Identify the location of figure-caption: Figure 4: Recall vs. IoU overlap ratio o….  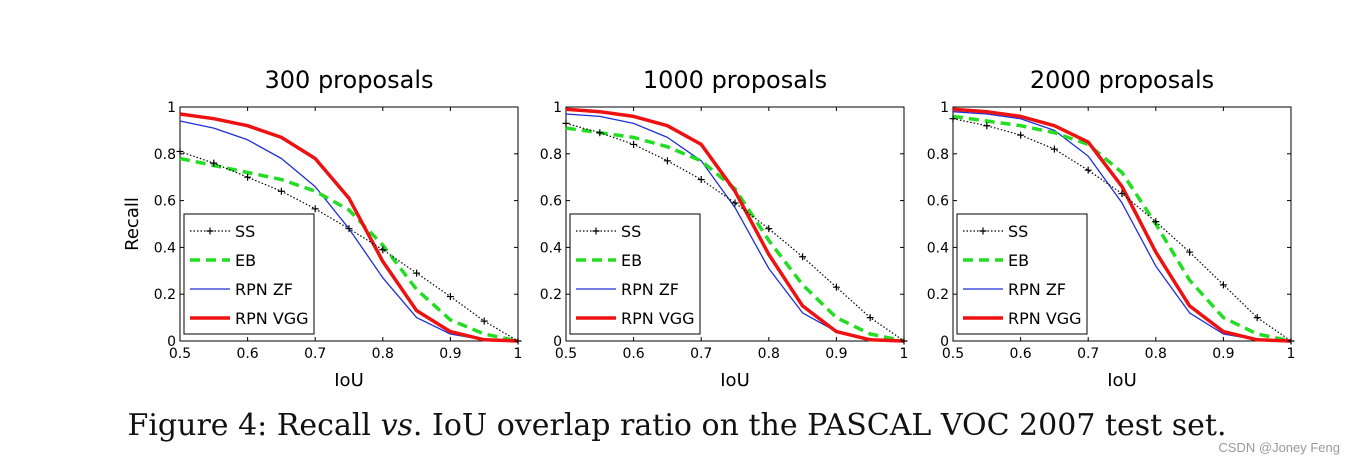
(677, 425).